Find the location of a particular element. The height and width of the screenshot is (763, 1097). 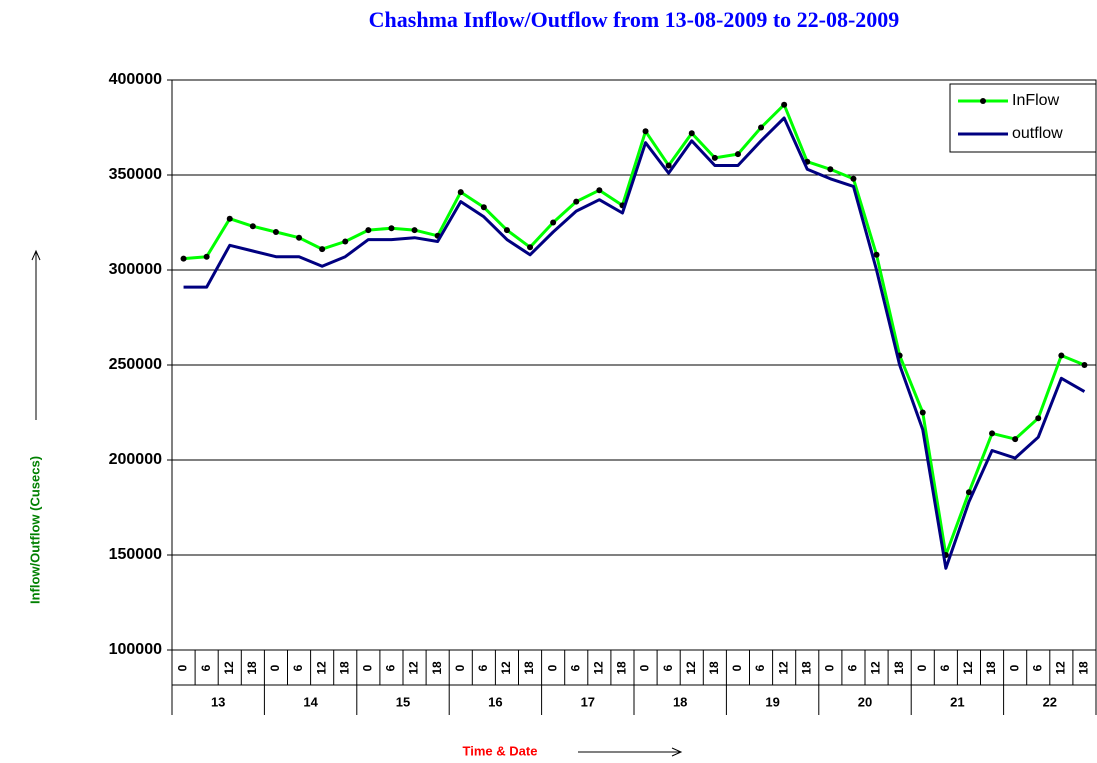

y-axis-label: Inflow/Outflow (Cusecs) is located at coordinates (34, 530).